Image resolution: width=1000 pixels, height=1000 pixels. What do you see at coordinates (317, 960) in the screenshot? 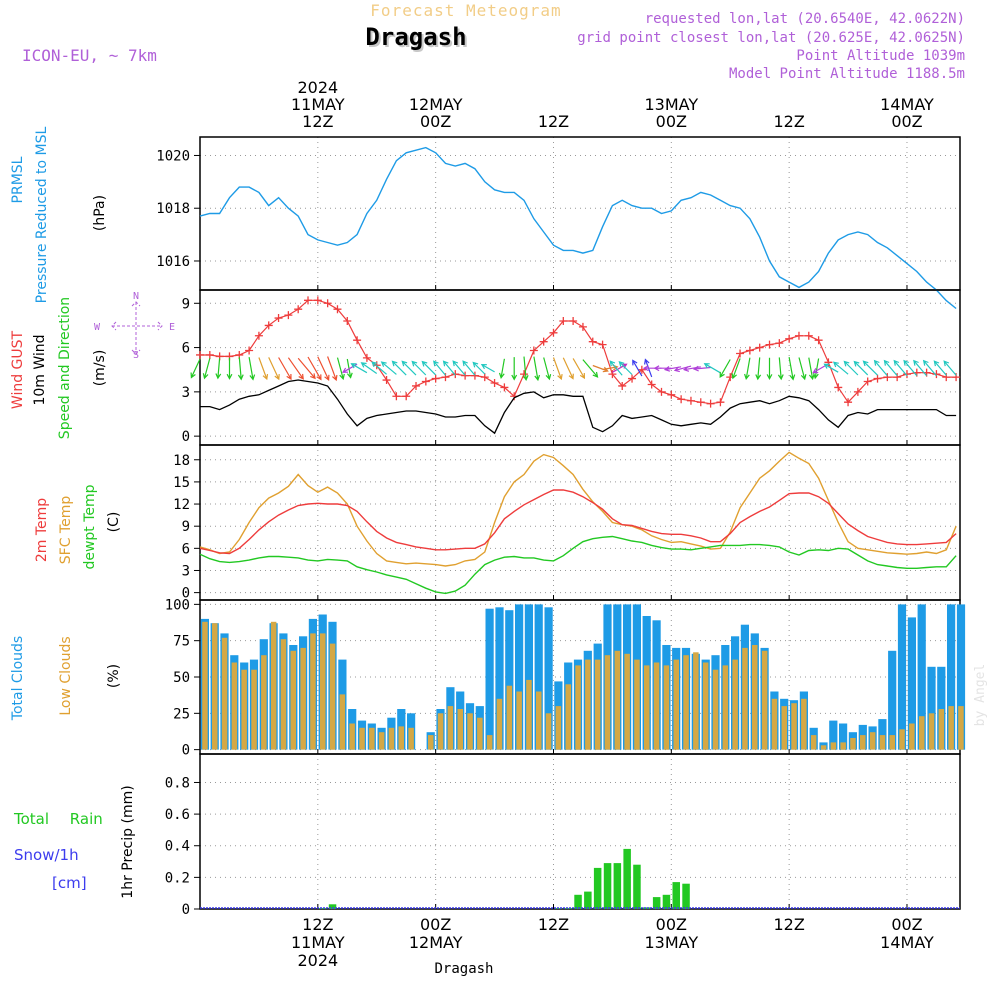
I see `bottom-time-label: 2024` at bounding box center [317, 960].